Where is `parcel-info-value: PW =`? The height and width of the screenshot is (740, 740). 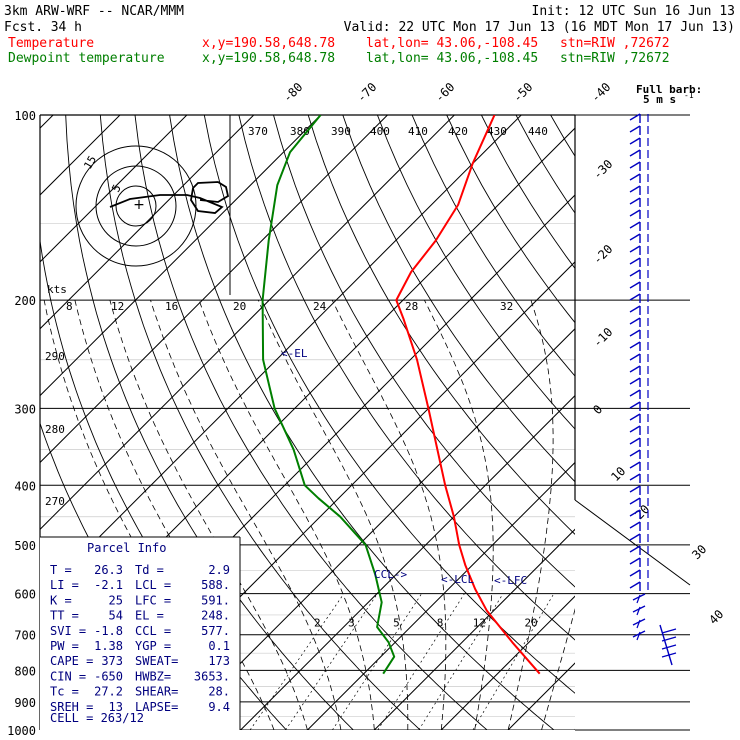
parcel-info-value: PW = is located at coordinates (64, 646).